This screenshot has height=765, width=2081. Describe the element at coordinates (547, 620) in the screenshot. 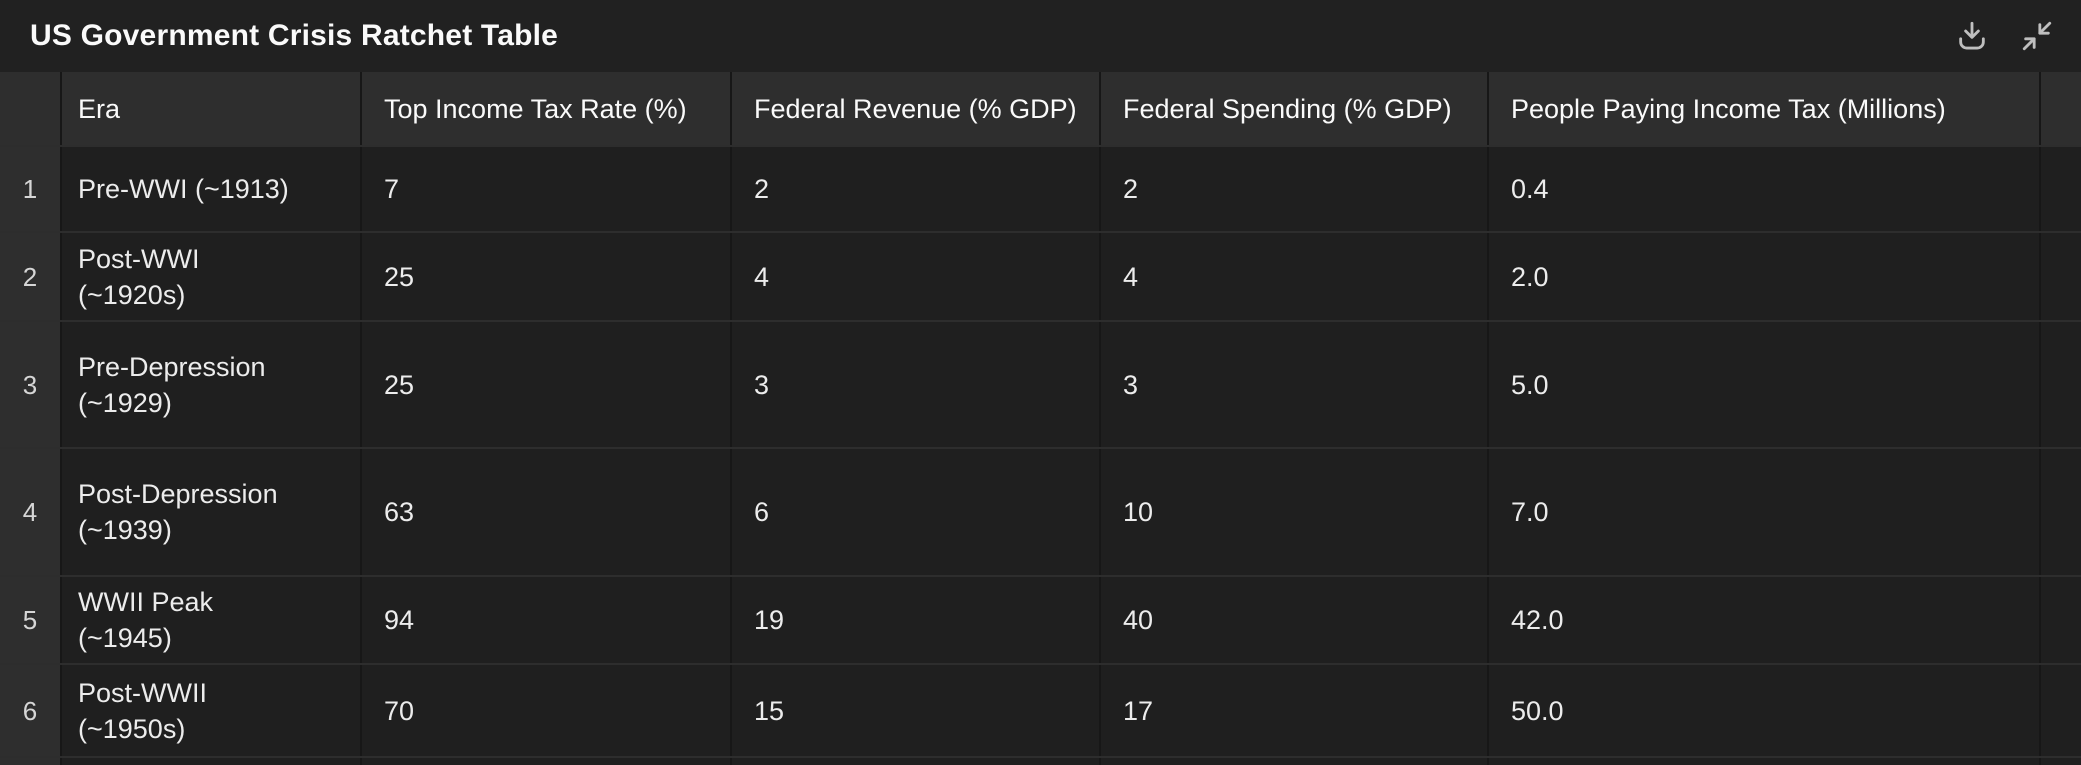

I see `cell-tax-rate: 94` at that location.